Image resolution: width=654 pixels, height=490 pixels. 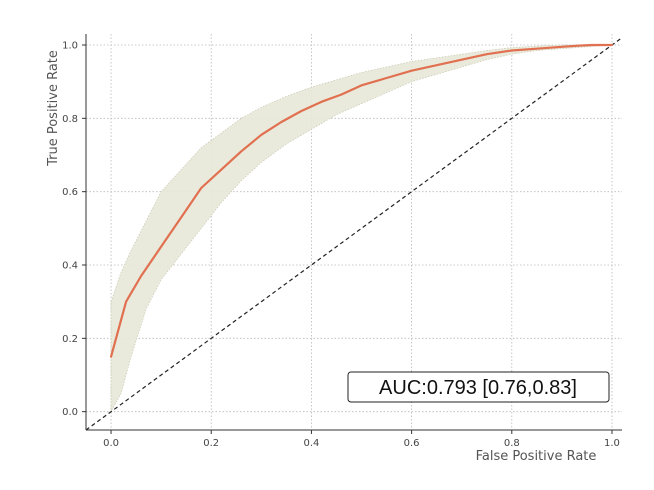 What do you see at coordinates (70, 339) in the screenshot?
I see `y-tick-label: 0.2` at bounding box center [70, 339].